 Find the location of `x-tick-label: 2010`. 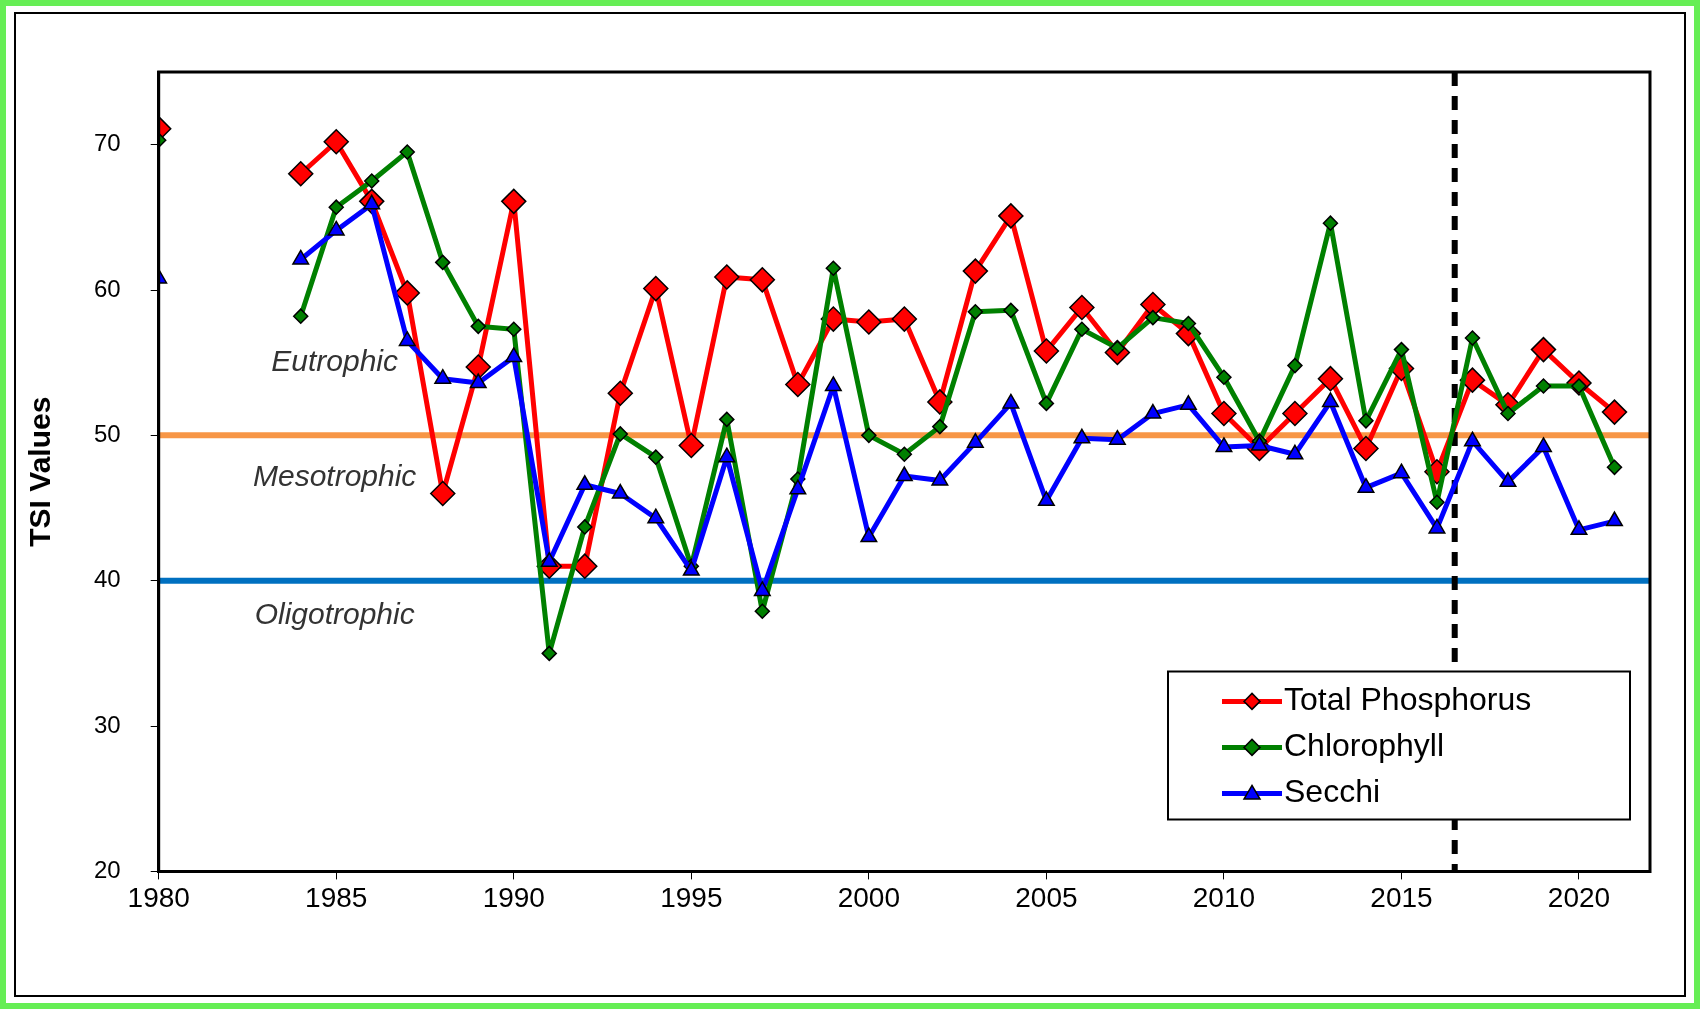

x-tick-label: 2010 is located at coordinates (1224, 897).